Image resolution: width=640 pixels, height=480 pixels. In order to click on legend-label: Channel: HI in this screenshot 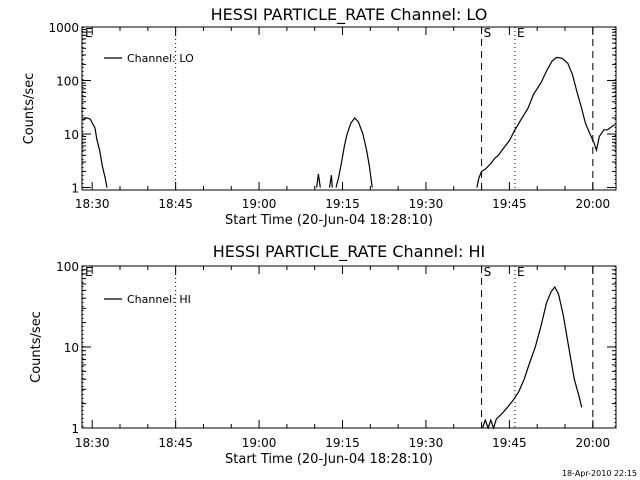, I will do `click(159, 299)`.